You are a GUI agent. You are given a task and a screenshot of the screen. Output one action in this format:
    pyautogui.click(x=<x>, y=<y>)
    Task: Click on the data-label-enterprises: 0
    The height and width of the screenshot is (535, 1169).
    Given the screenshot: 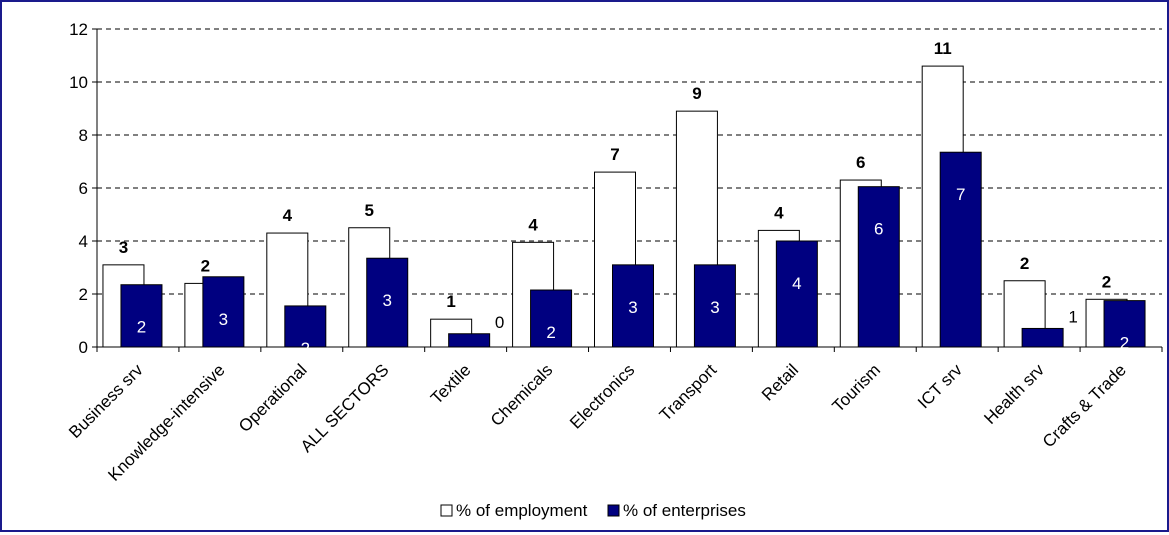 What is the action you would take?
    pyautogui.click(x=499, y=322)
    